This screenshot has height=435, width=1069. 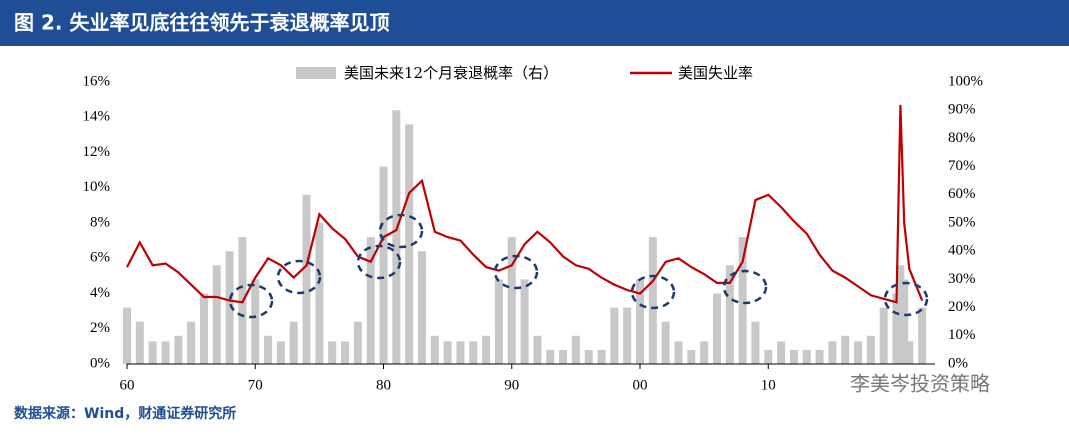 I want to click on y2-tick-label: 40%, so click(x=962, y=251).